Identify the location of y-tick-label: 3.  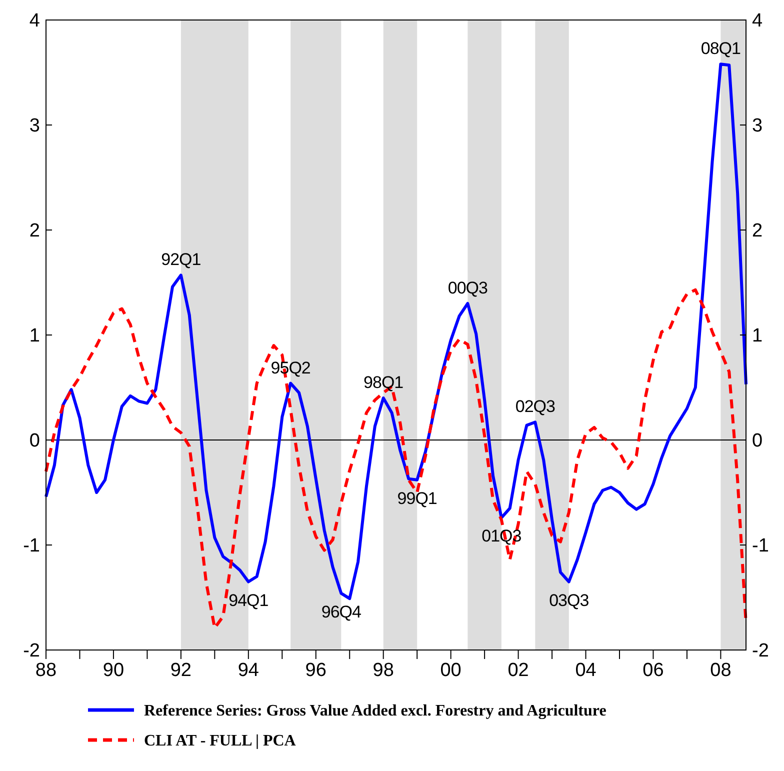
(34, 126).